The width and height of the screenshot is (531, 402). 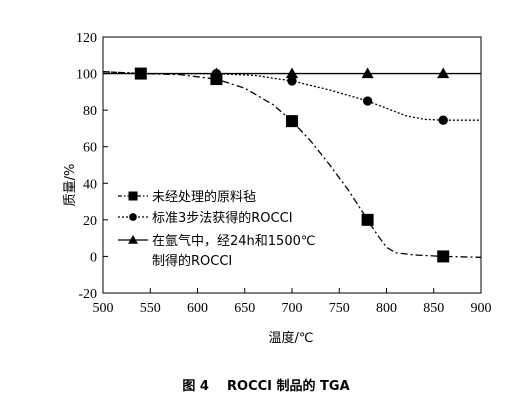 I want to click on x-tick-label: 850, so click(x=433, y=308).